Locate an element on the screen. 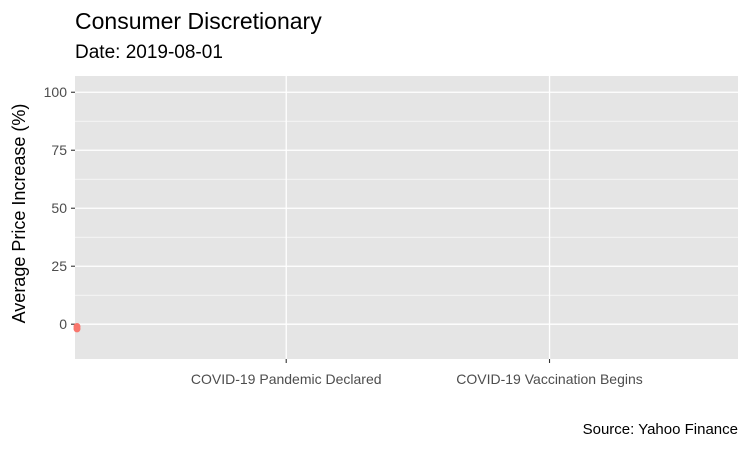 The width and height of the screenshot is (750, 450). data-points is located at coordinates (77, 328).